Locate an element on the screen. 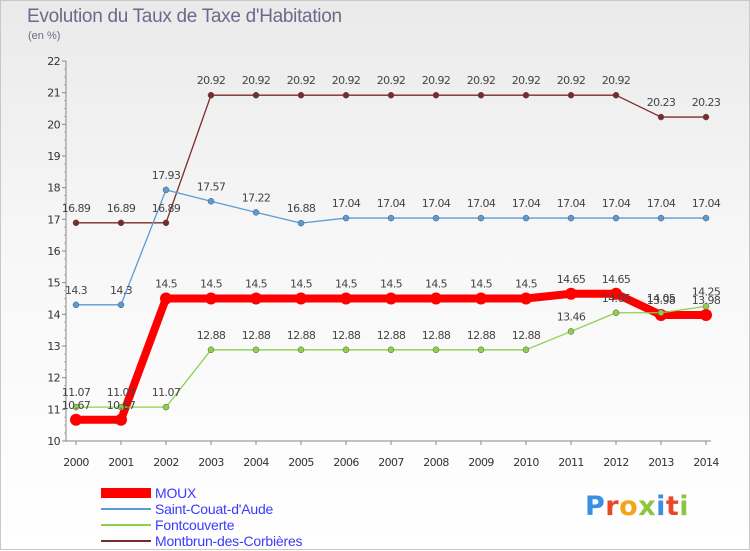  logo-letter: P is located at coordinates (595, 506).